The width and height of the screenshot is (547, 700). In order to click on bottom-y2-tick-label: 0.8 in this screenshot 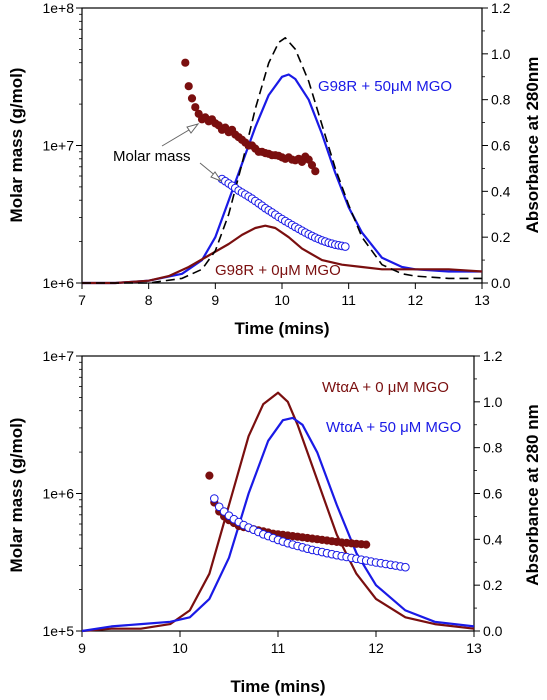, I will do `click(493, 448)`.